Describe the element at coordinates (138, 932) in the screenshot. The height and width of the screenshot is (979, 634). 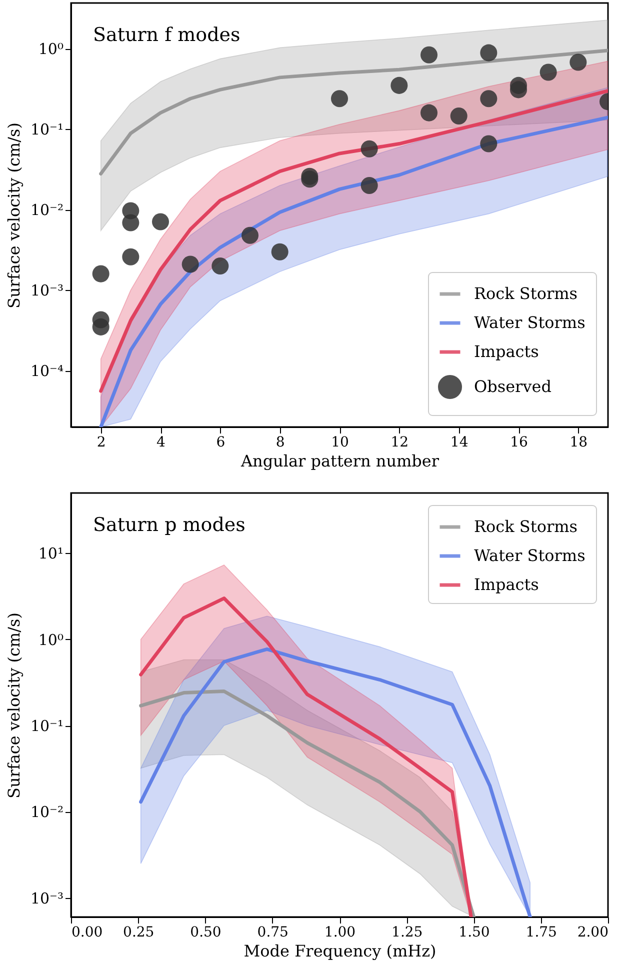
I see `x-tick-label: 0.25` at that location.